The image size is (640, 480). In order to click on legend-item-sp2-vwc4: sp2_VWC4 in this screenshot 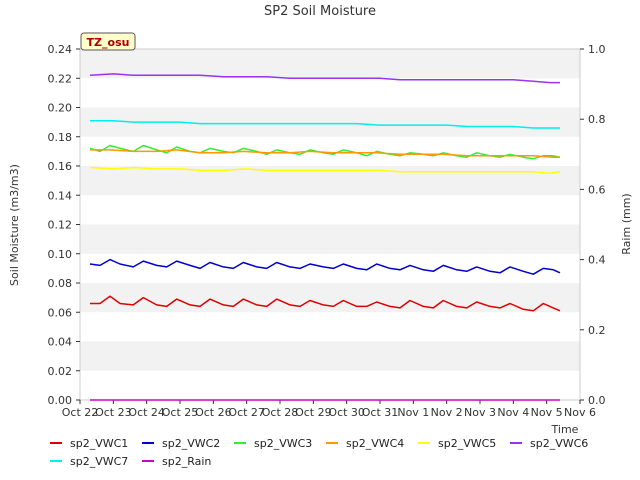, I will do `click(365, 443)`.